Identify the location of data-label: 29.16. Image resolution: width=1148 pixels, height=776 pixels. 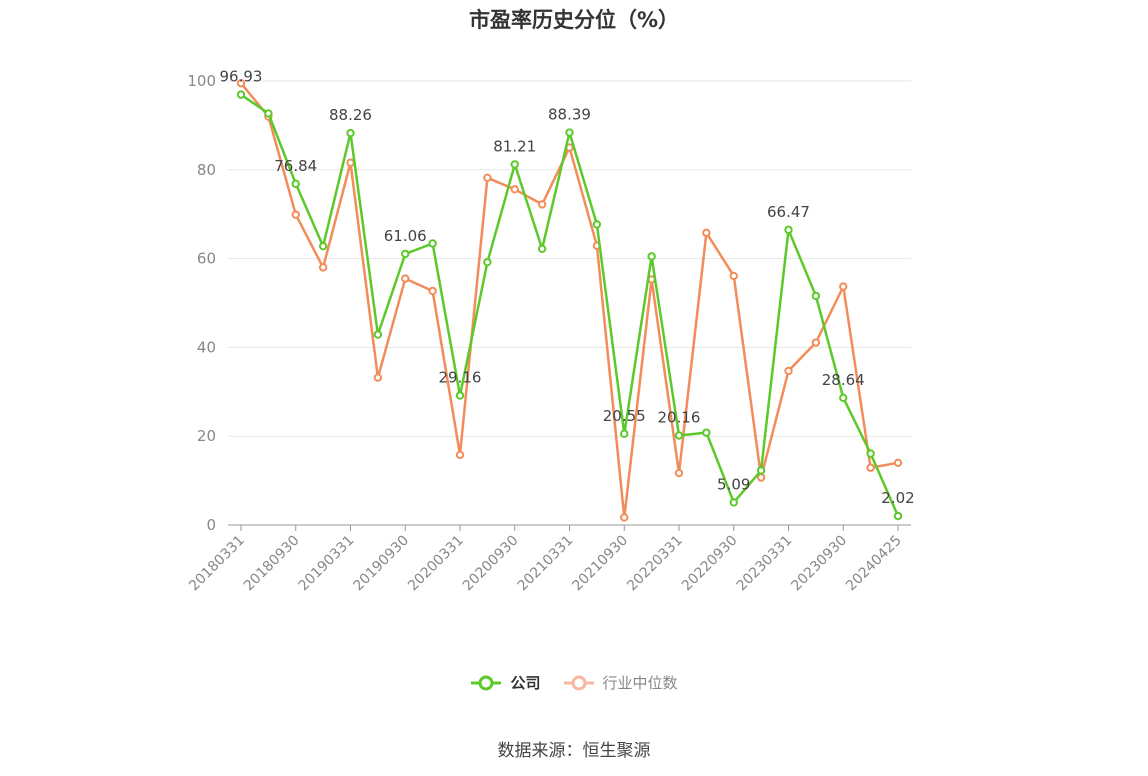
(460, 378).